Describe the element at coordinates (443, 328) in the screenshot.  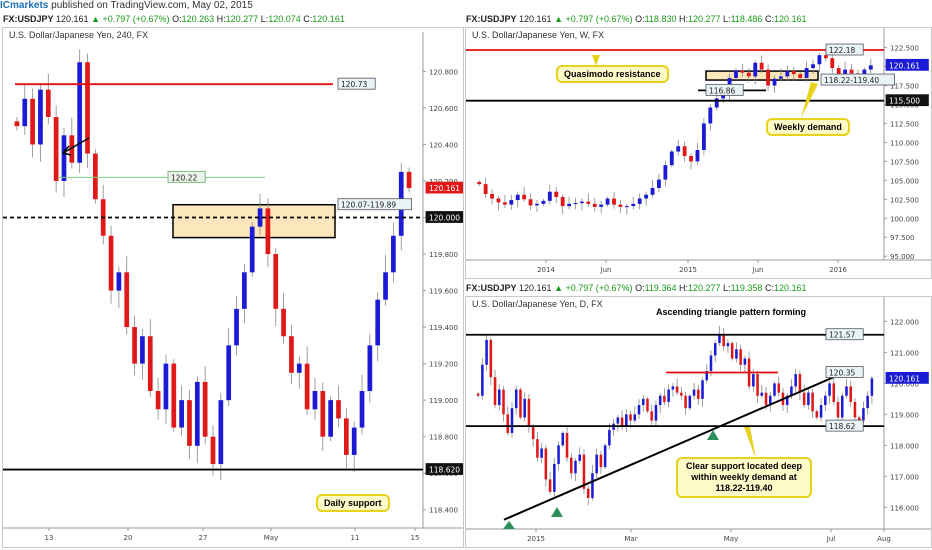
I see `y-tick-label: 119.400` at that location.